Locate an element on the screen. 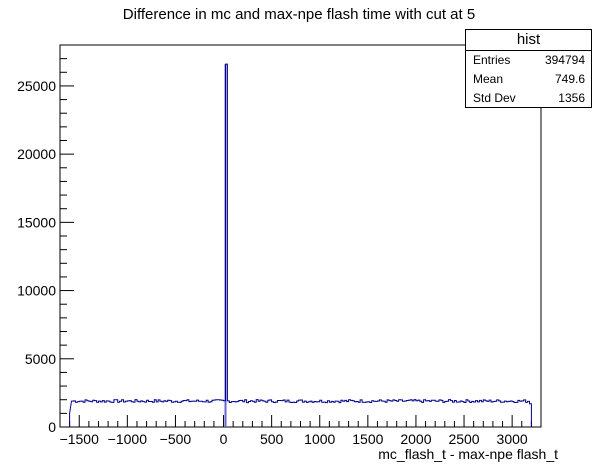 This screenshot has width=598, height=475. x-tick-label: 0 is located at coordinates (224, 439).